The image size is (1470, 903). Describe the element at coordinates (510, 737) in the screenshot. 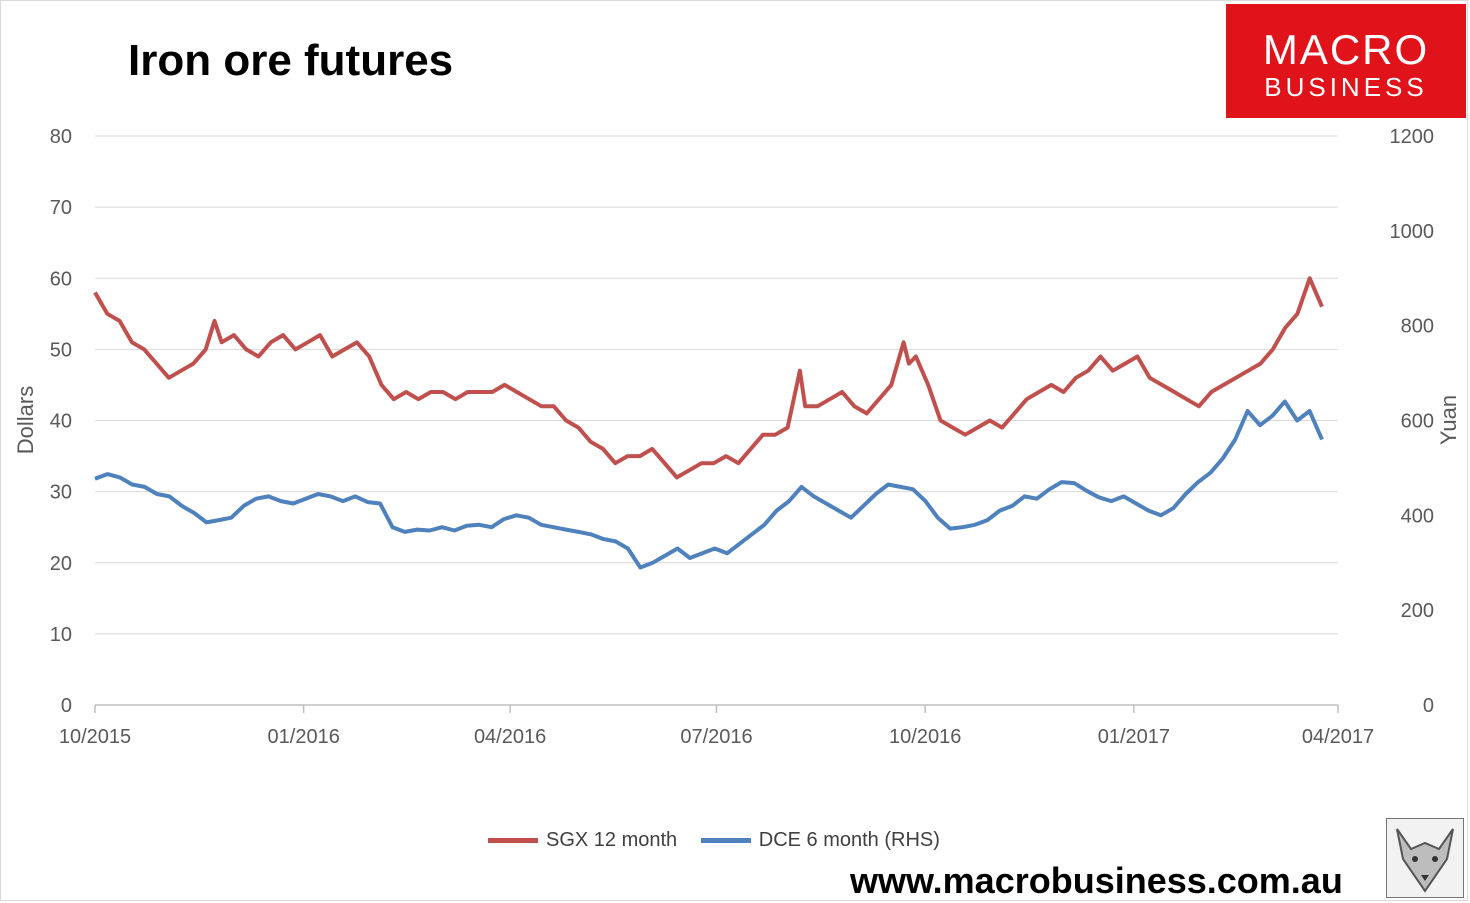

I see `x-tick-label: 04/2016` at that location.